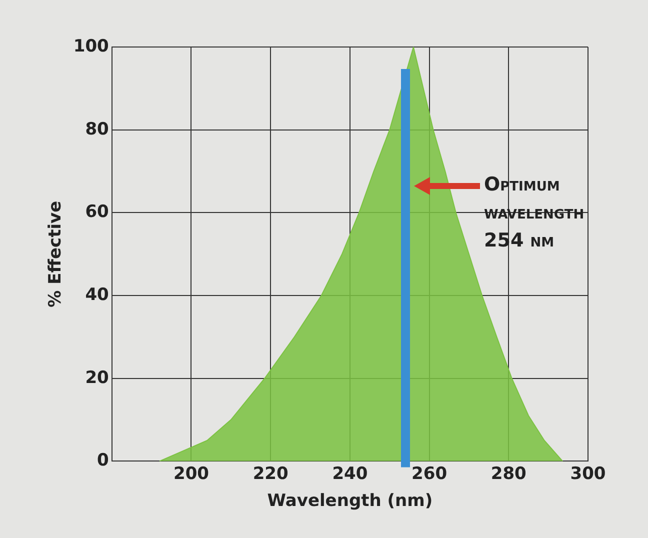 Image resolution: width=648 pixels, height=538 pixels. What do you see at coordinates (350, 501) in the screenshot?
I see `x-axis-title: Wavelength (nm)` at bounding box center [350, 501].